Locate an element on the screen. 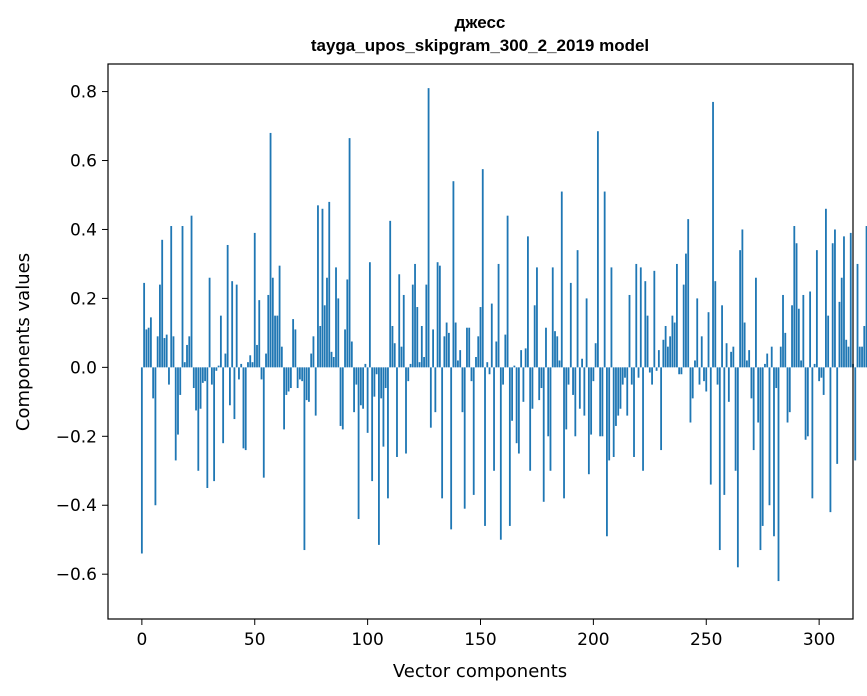  y-tick-label: 0.0 is located at coordinates (83, 368).